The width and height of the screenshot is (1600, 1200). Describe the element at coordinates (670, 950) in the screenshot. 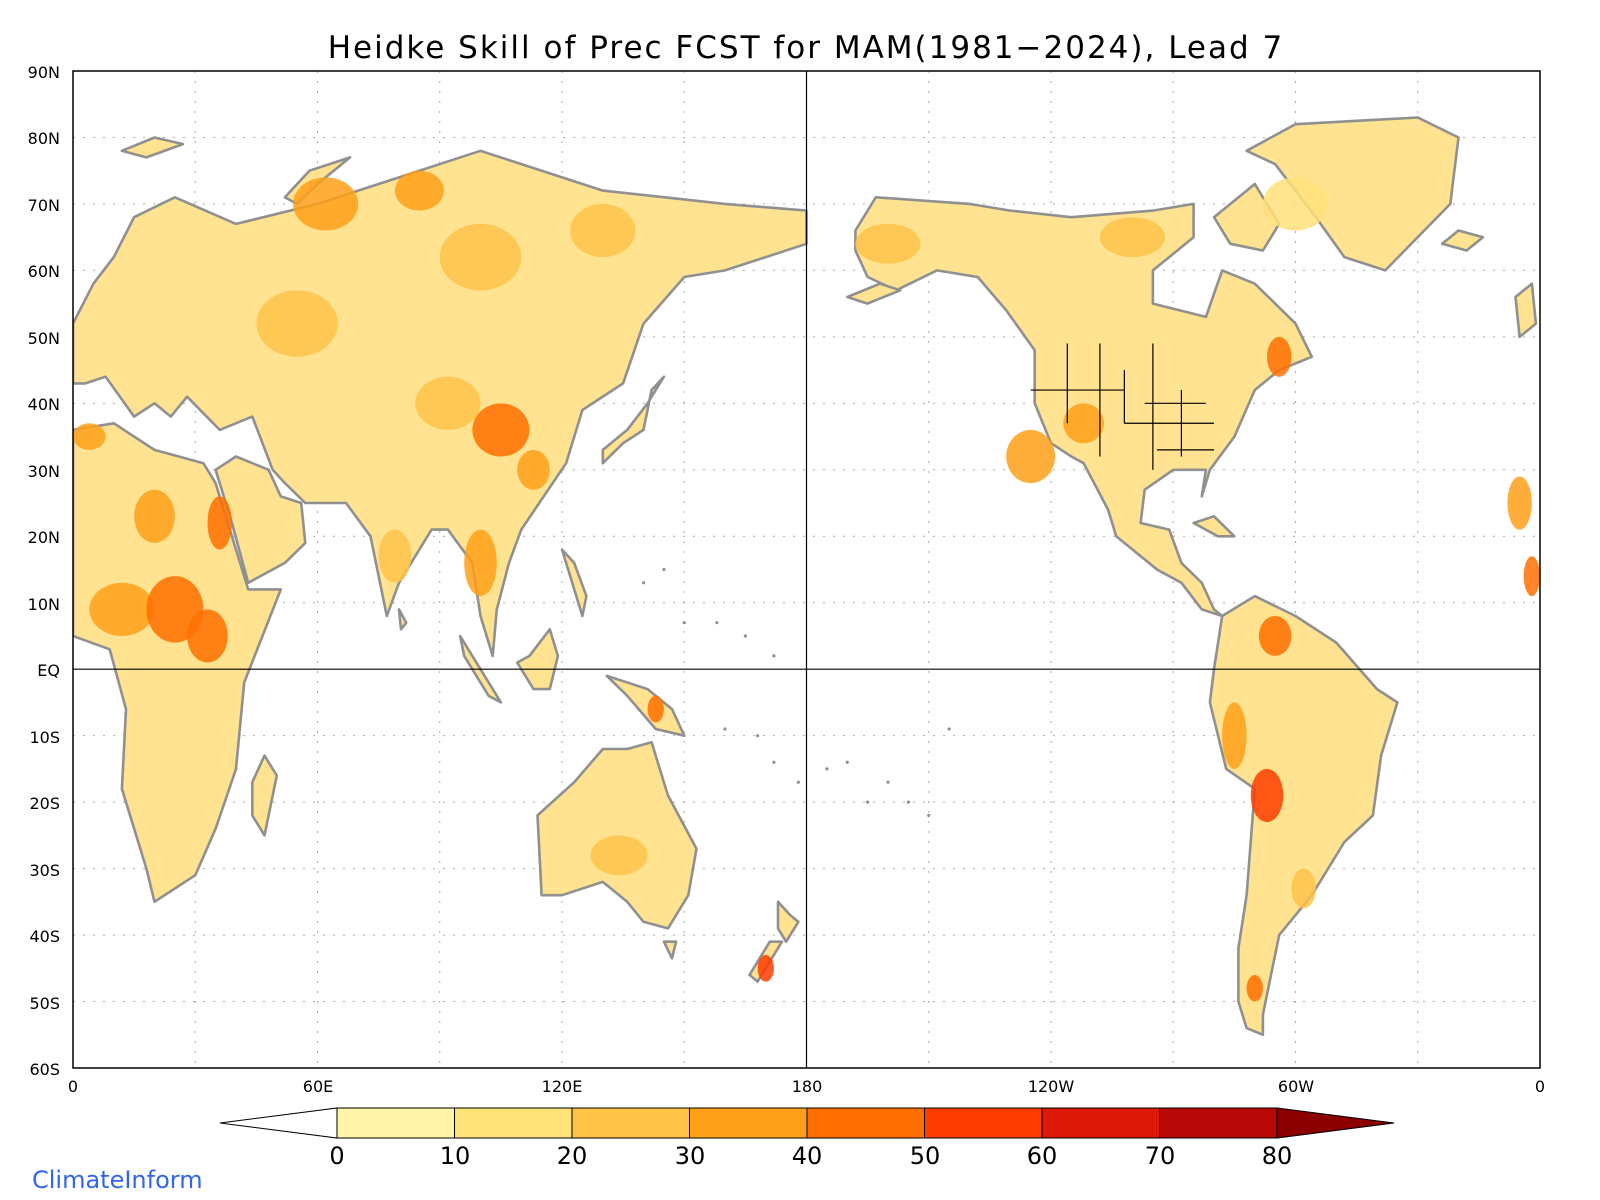

I see `landmass-tasmania` at that location.